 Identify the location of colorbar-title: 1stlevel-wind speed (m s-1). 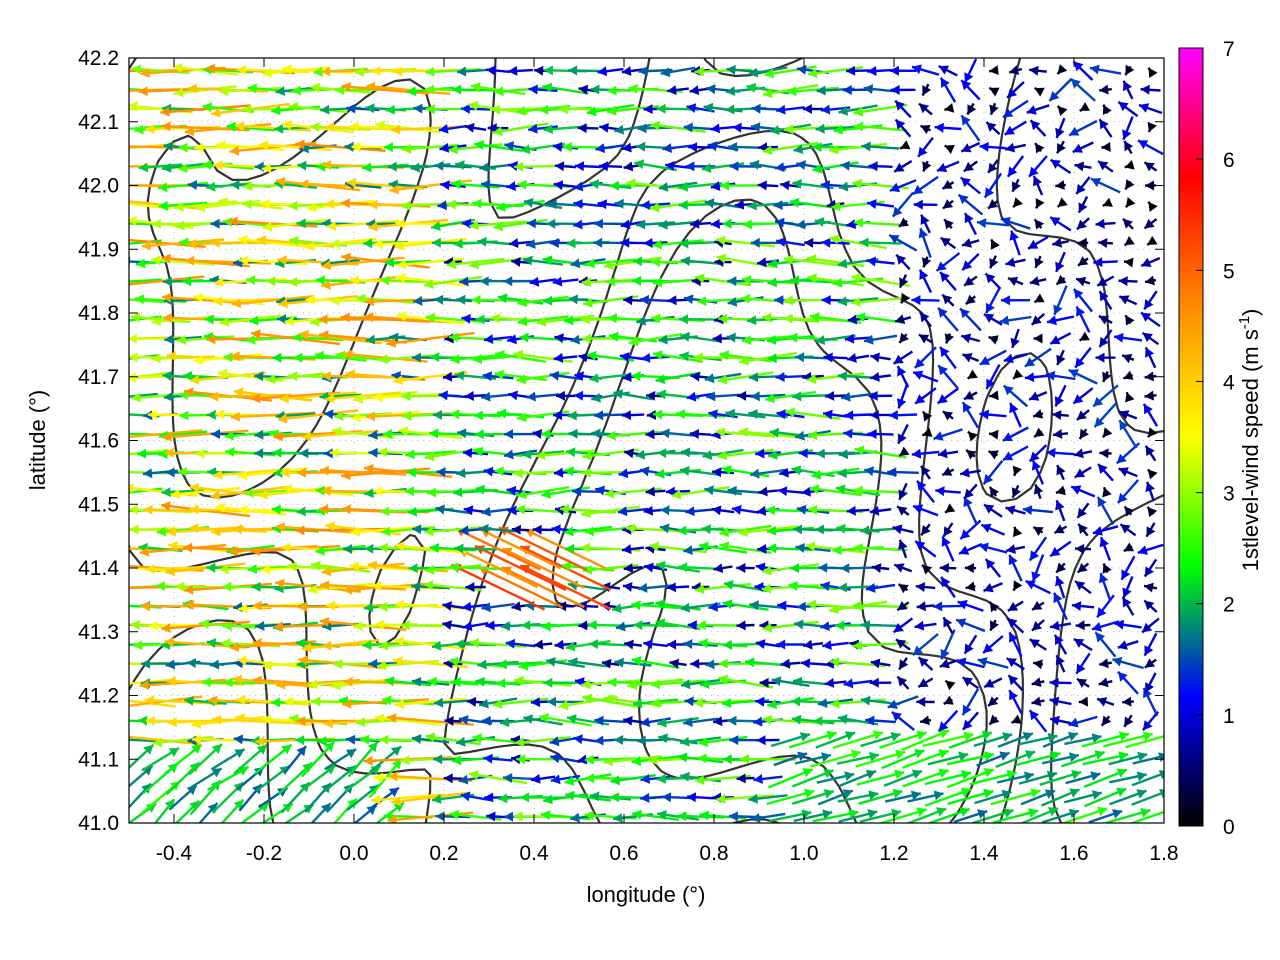
(1249, 440).